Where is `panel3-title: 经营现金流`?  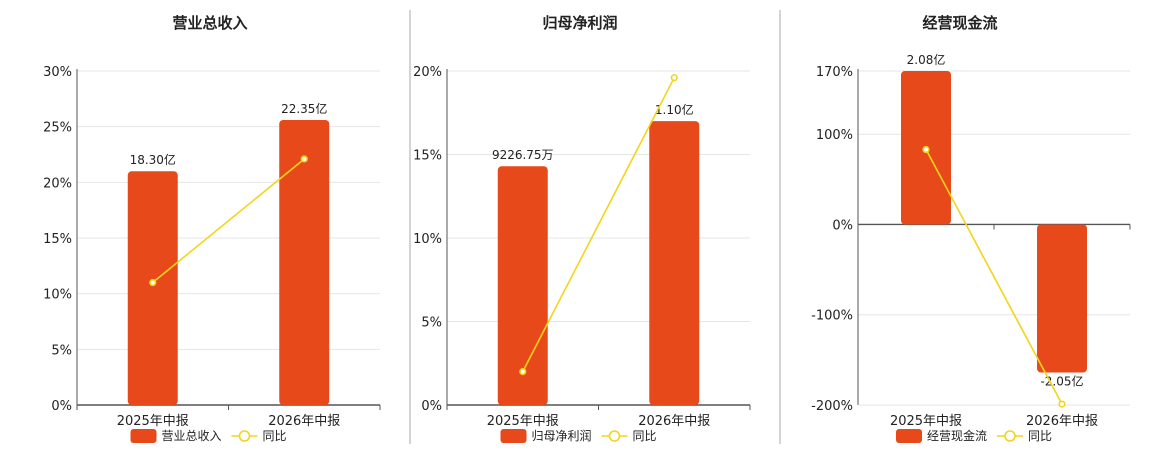
panel3-title: 经营现金流 is located at coordinates (959, 23).